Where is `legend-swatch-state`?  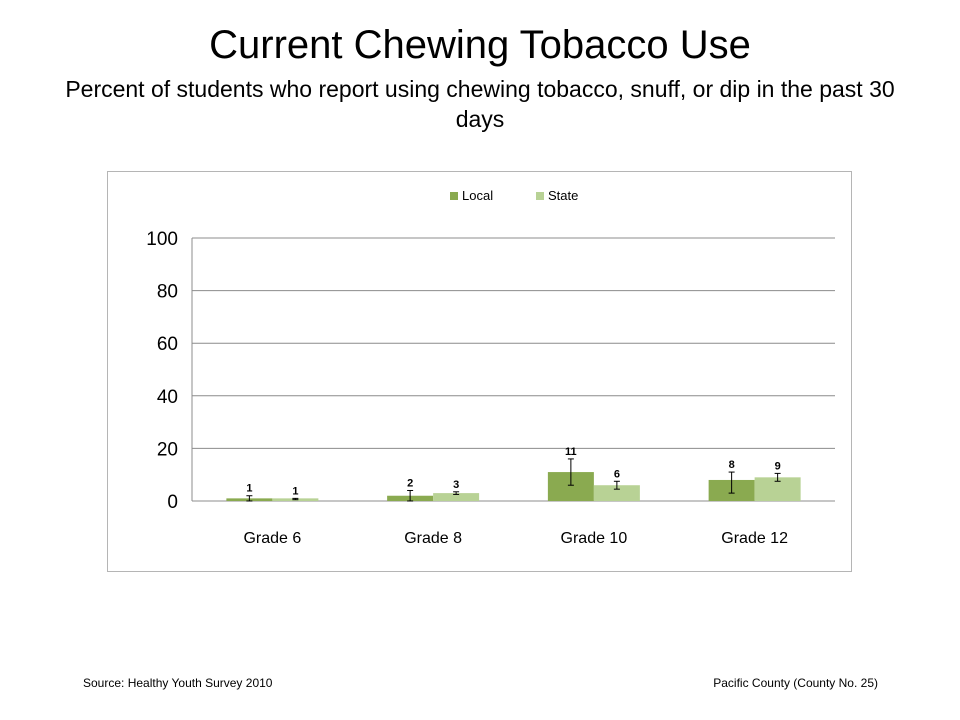 legend-swatch-state is located at coordinates (540, 196).